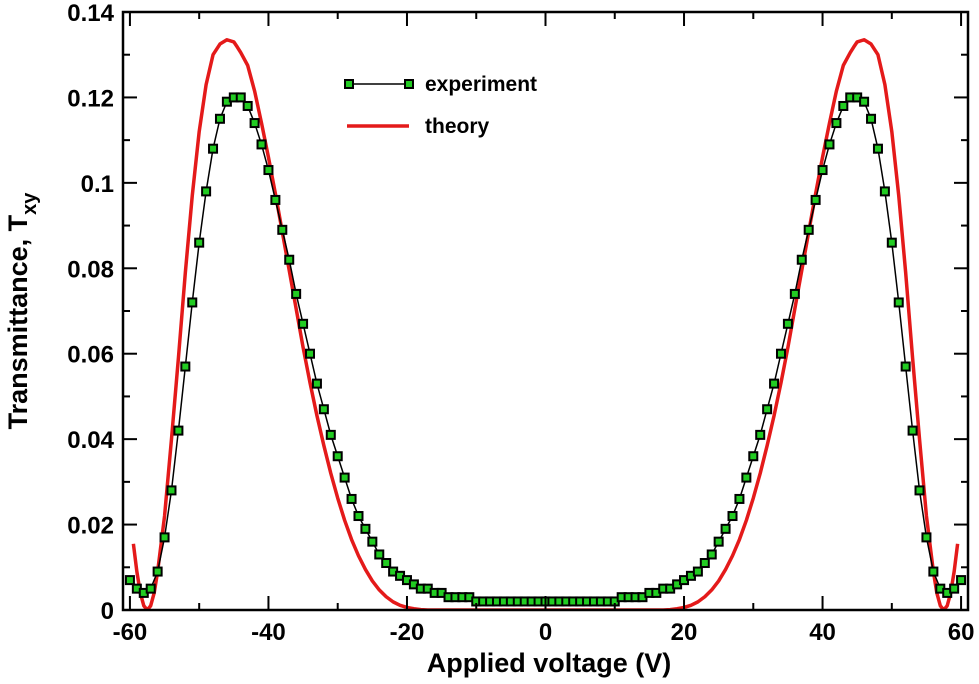 The width and height of the screenshot is (979, 684). What do you see at coordinates (961, 632) in the screenshot?
I see `x-tick-label: 60` at bounding box center [961, 632].